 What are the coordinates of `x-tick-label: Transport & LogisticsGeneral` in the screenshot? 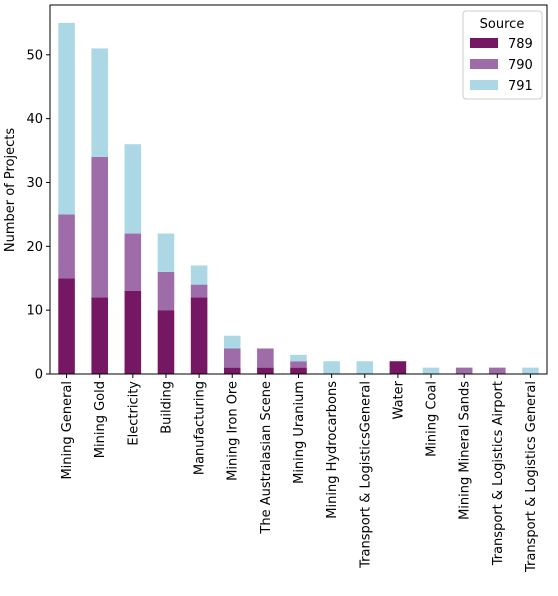 It's located at (365, 475).